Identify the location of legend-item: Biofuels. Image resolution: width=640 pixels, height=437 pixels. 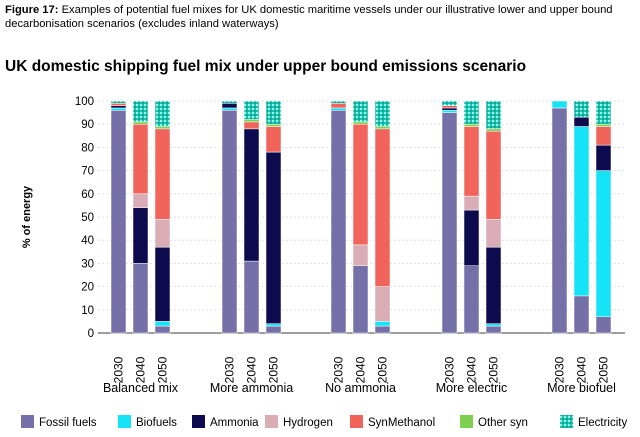
(147, 422).